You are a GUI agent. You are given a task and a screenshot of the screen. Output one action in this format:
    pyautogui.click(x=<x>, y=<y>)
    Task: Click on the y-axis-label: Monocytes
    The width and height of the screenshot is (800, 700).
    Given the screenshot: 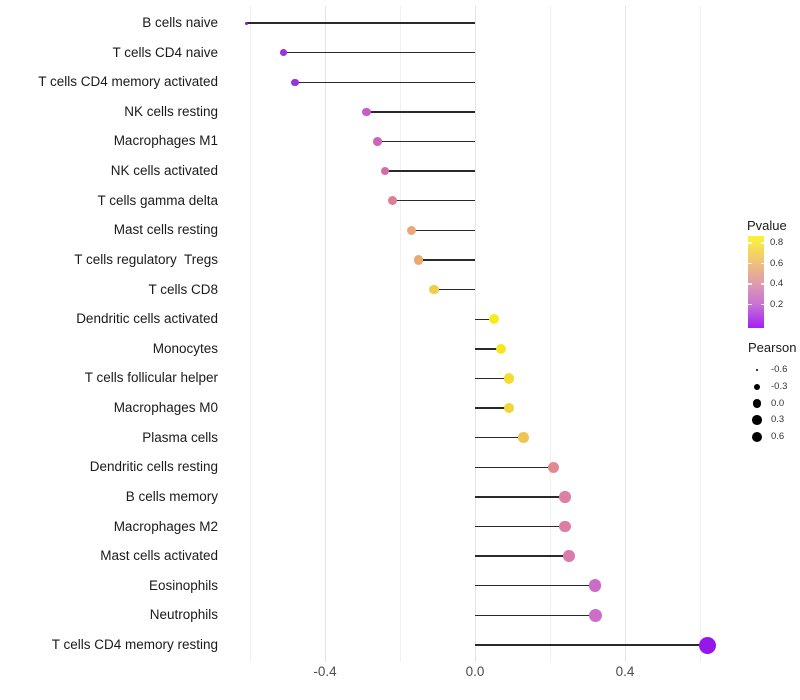 What is the action you would take?
    pyautogui.click(x=185, y=348)
    